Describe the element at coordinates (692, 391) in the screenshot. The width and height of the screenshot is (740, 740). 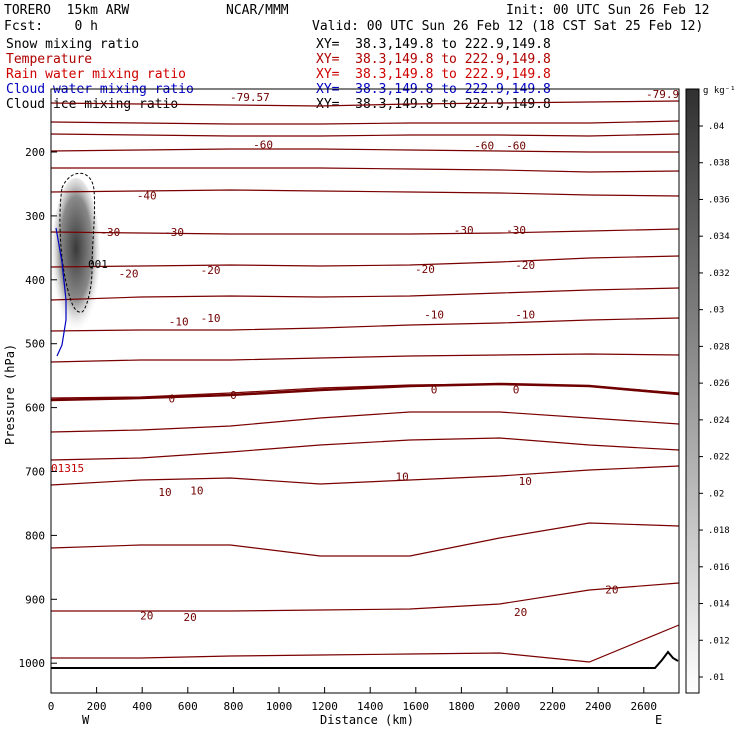
I see `colorbar` at that location.